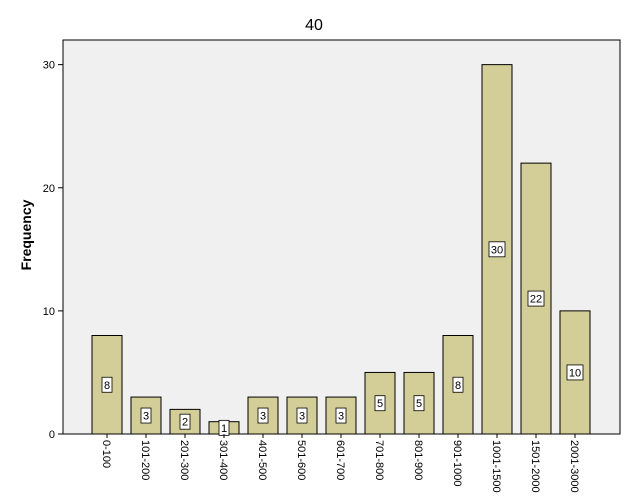 This screenshot has width=629, height=504. What do you see at coordinates (49, 189) in the screenshot?
I see `y-tick-label: 20` at bounding box center [49, 189].